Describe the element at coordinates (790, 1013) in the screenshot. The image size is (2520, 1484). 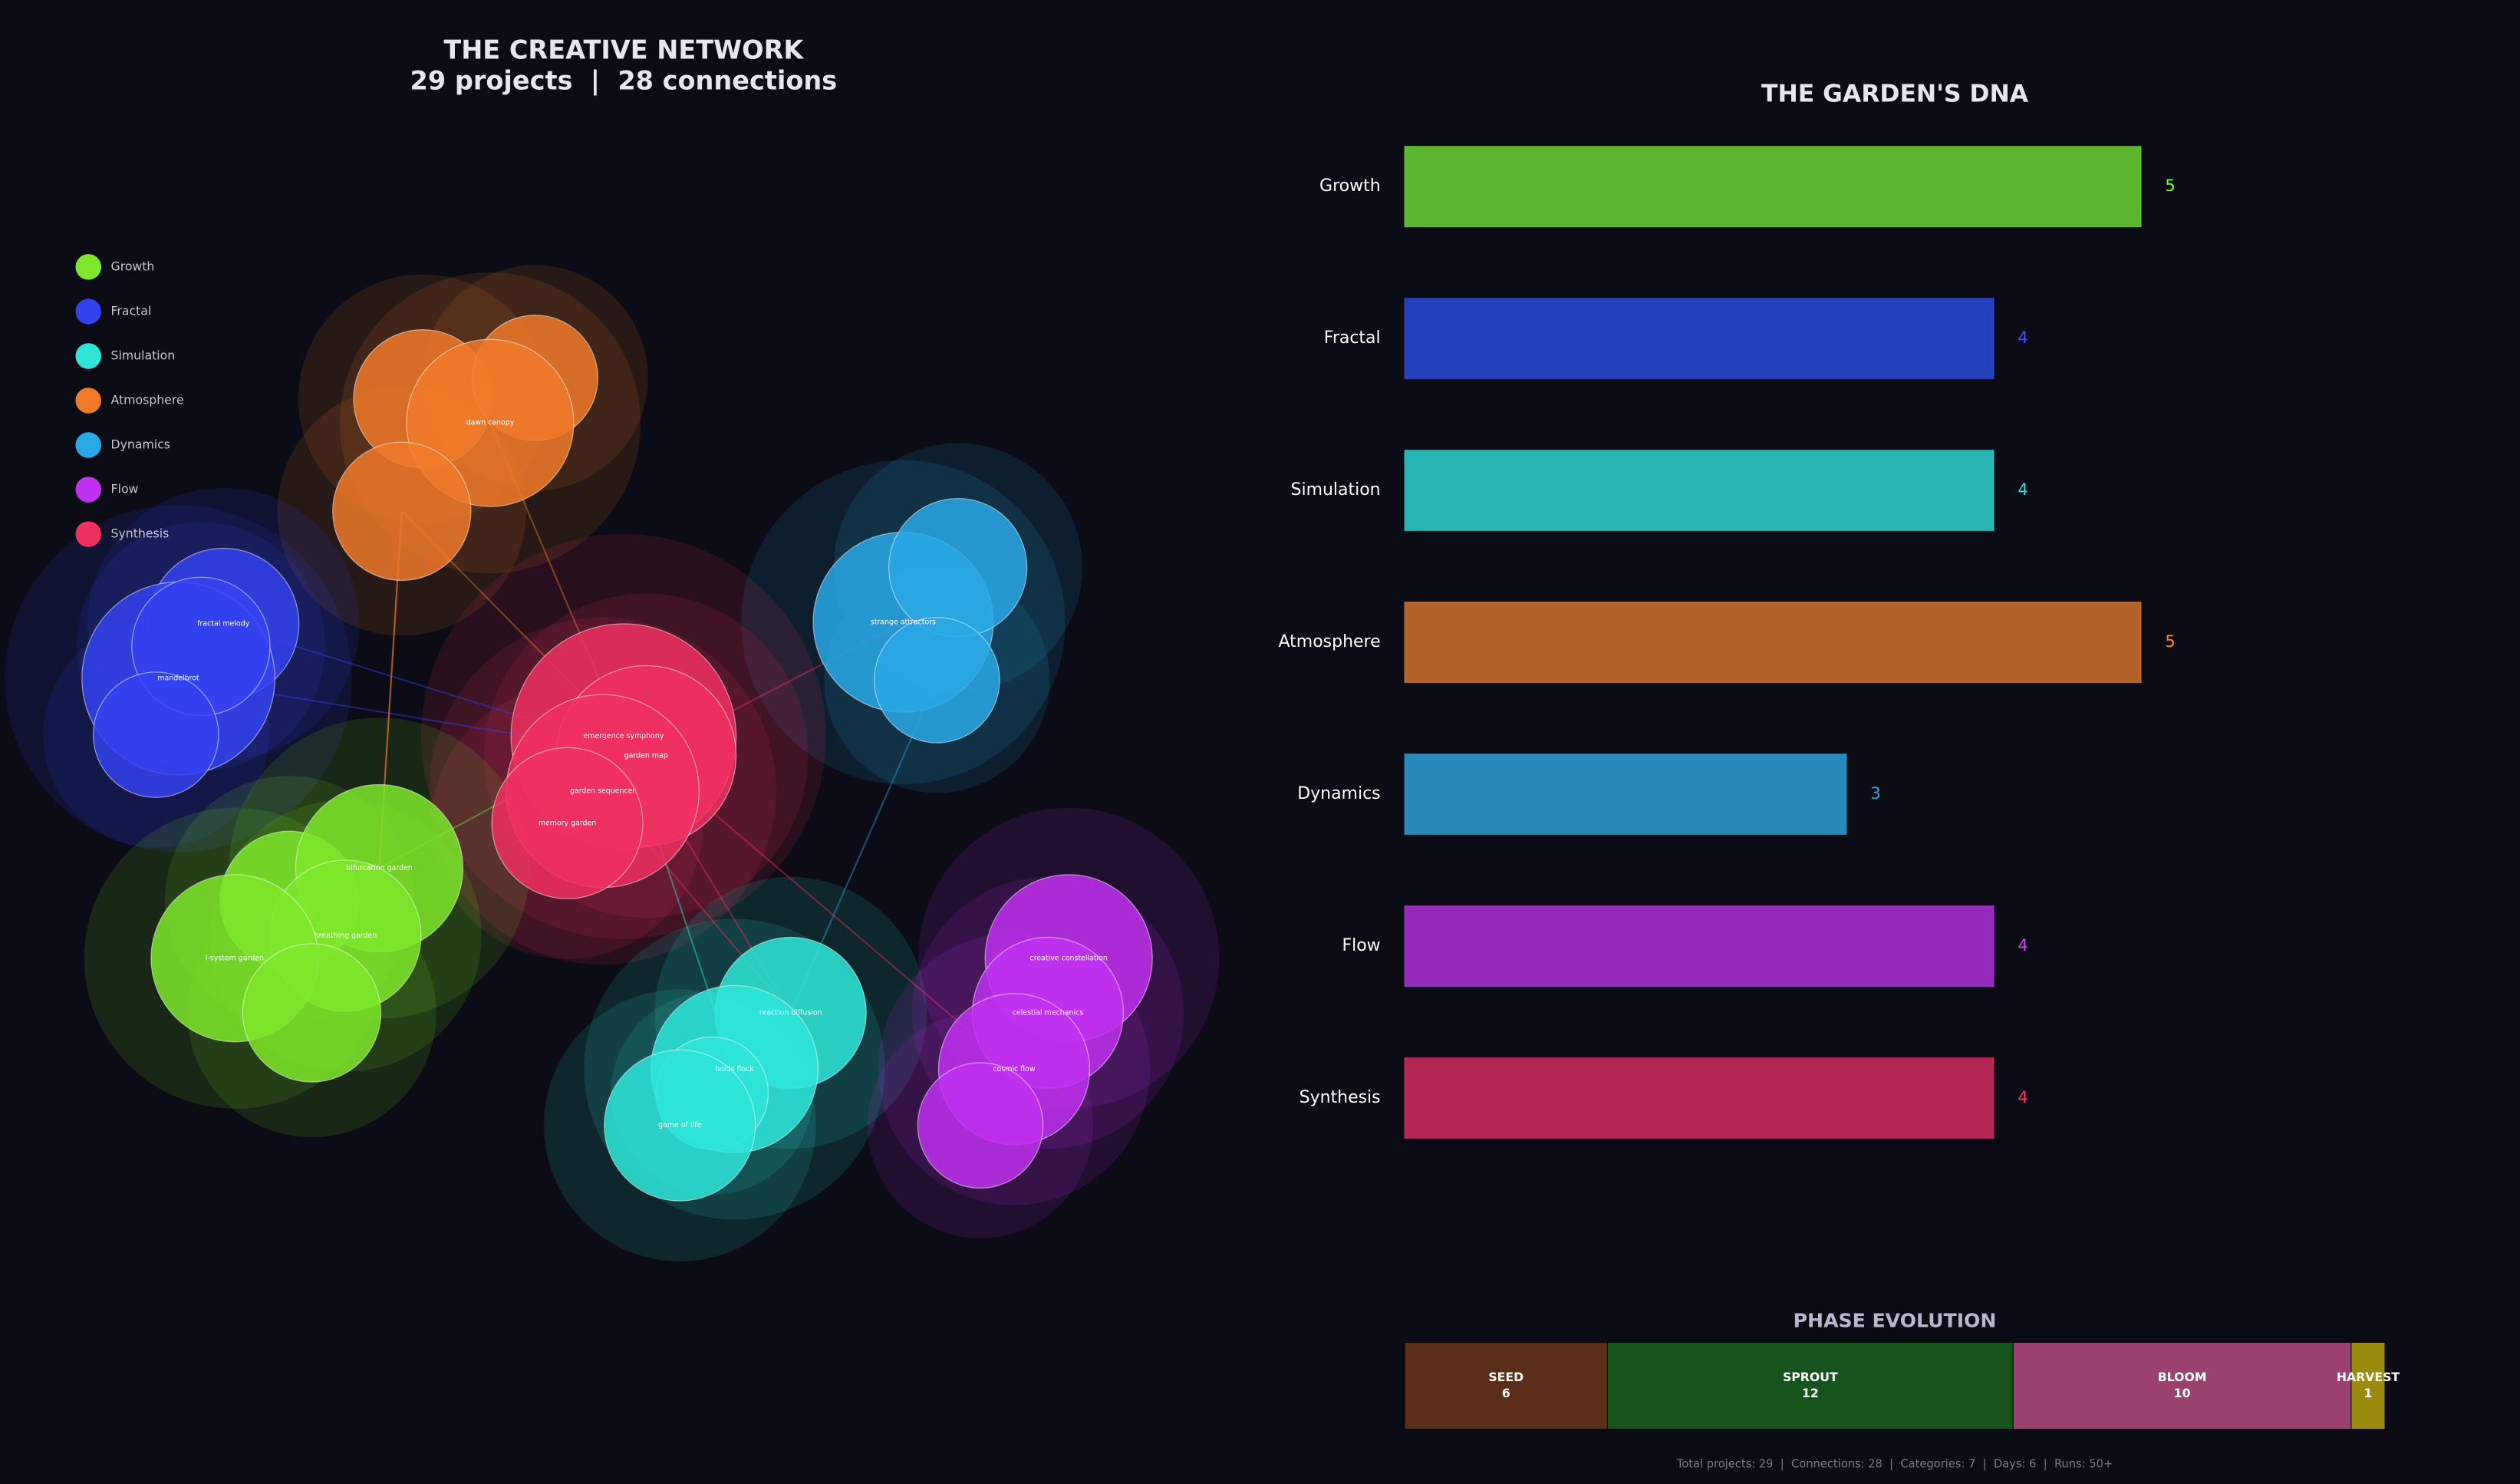
I see `node-label: reaction diffusion` at that location.